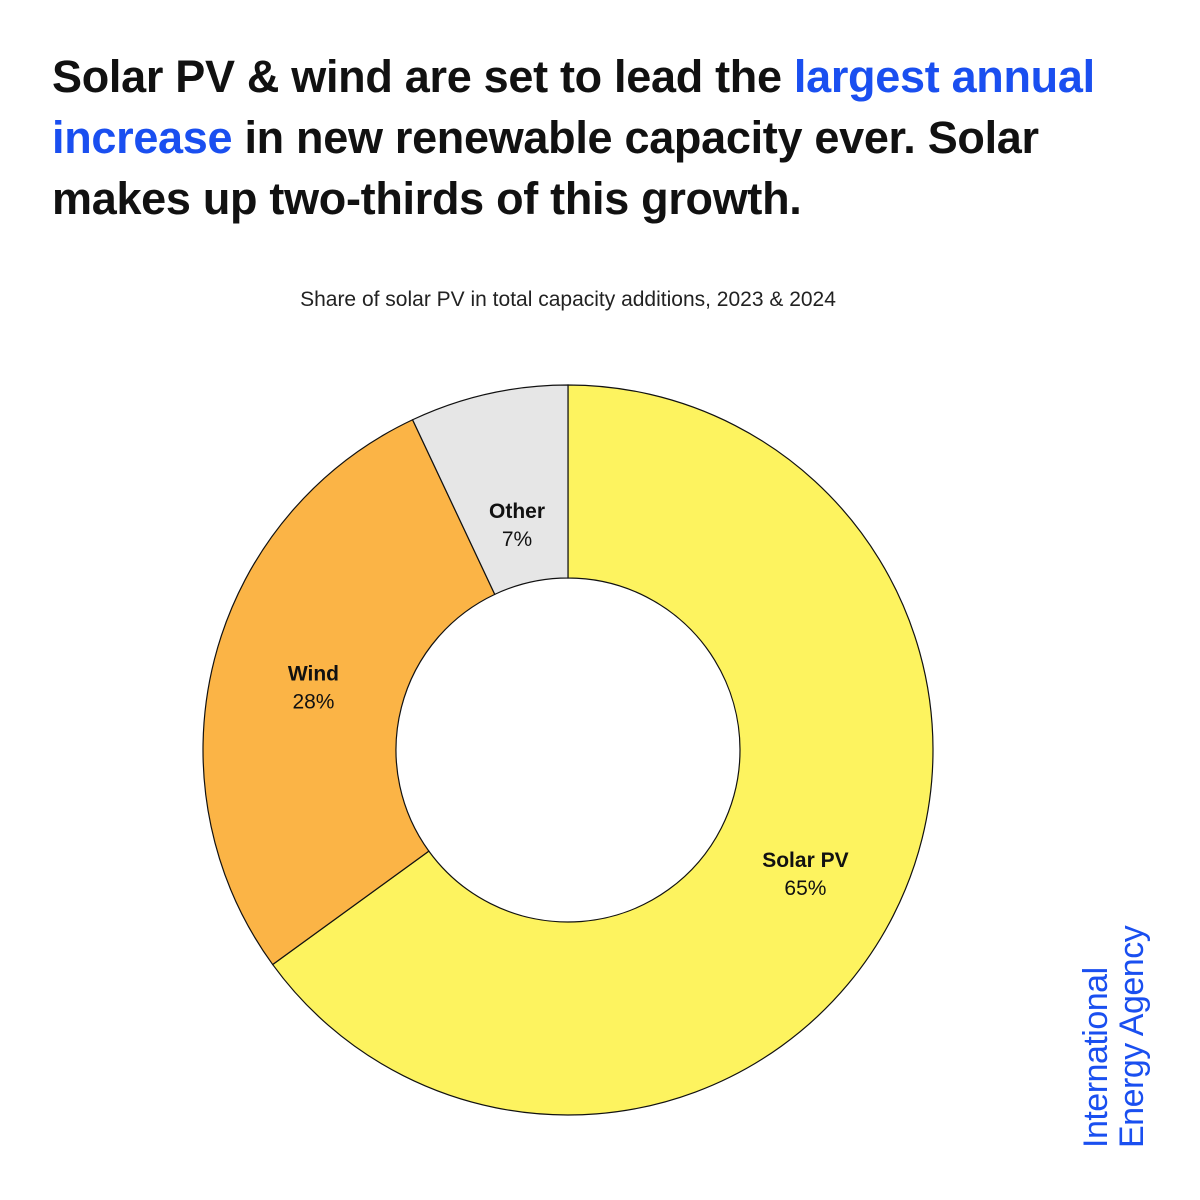  Describe the element at coordinates (313, 674) in the screenshot. I see `slice-label-wind: Wind` at that location.